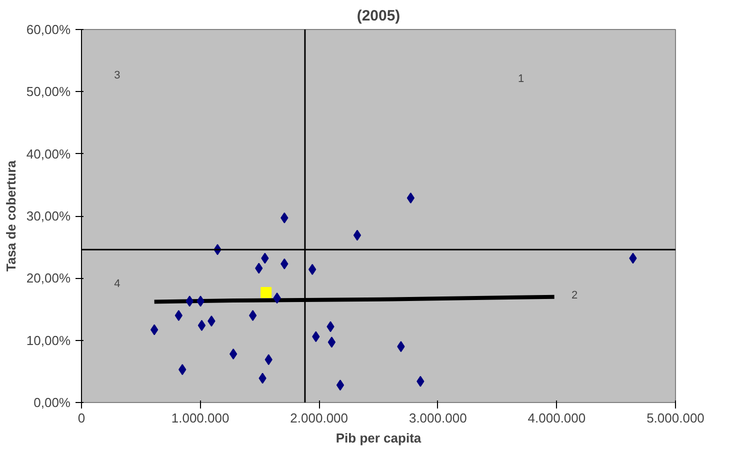  Describe the element at coordinates (48, 340) in the screenshot. I see `y-tick-label: 10,00%` at that location.